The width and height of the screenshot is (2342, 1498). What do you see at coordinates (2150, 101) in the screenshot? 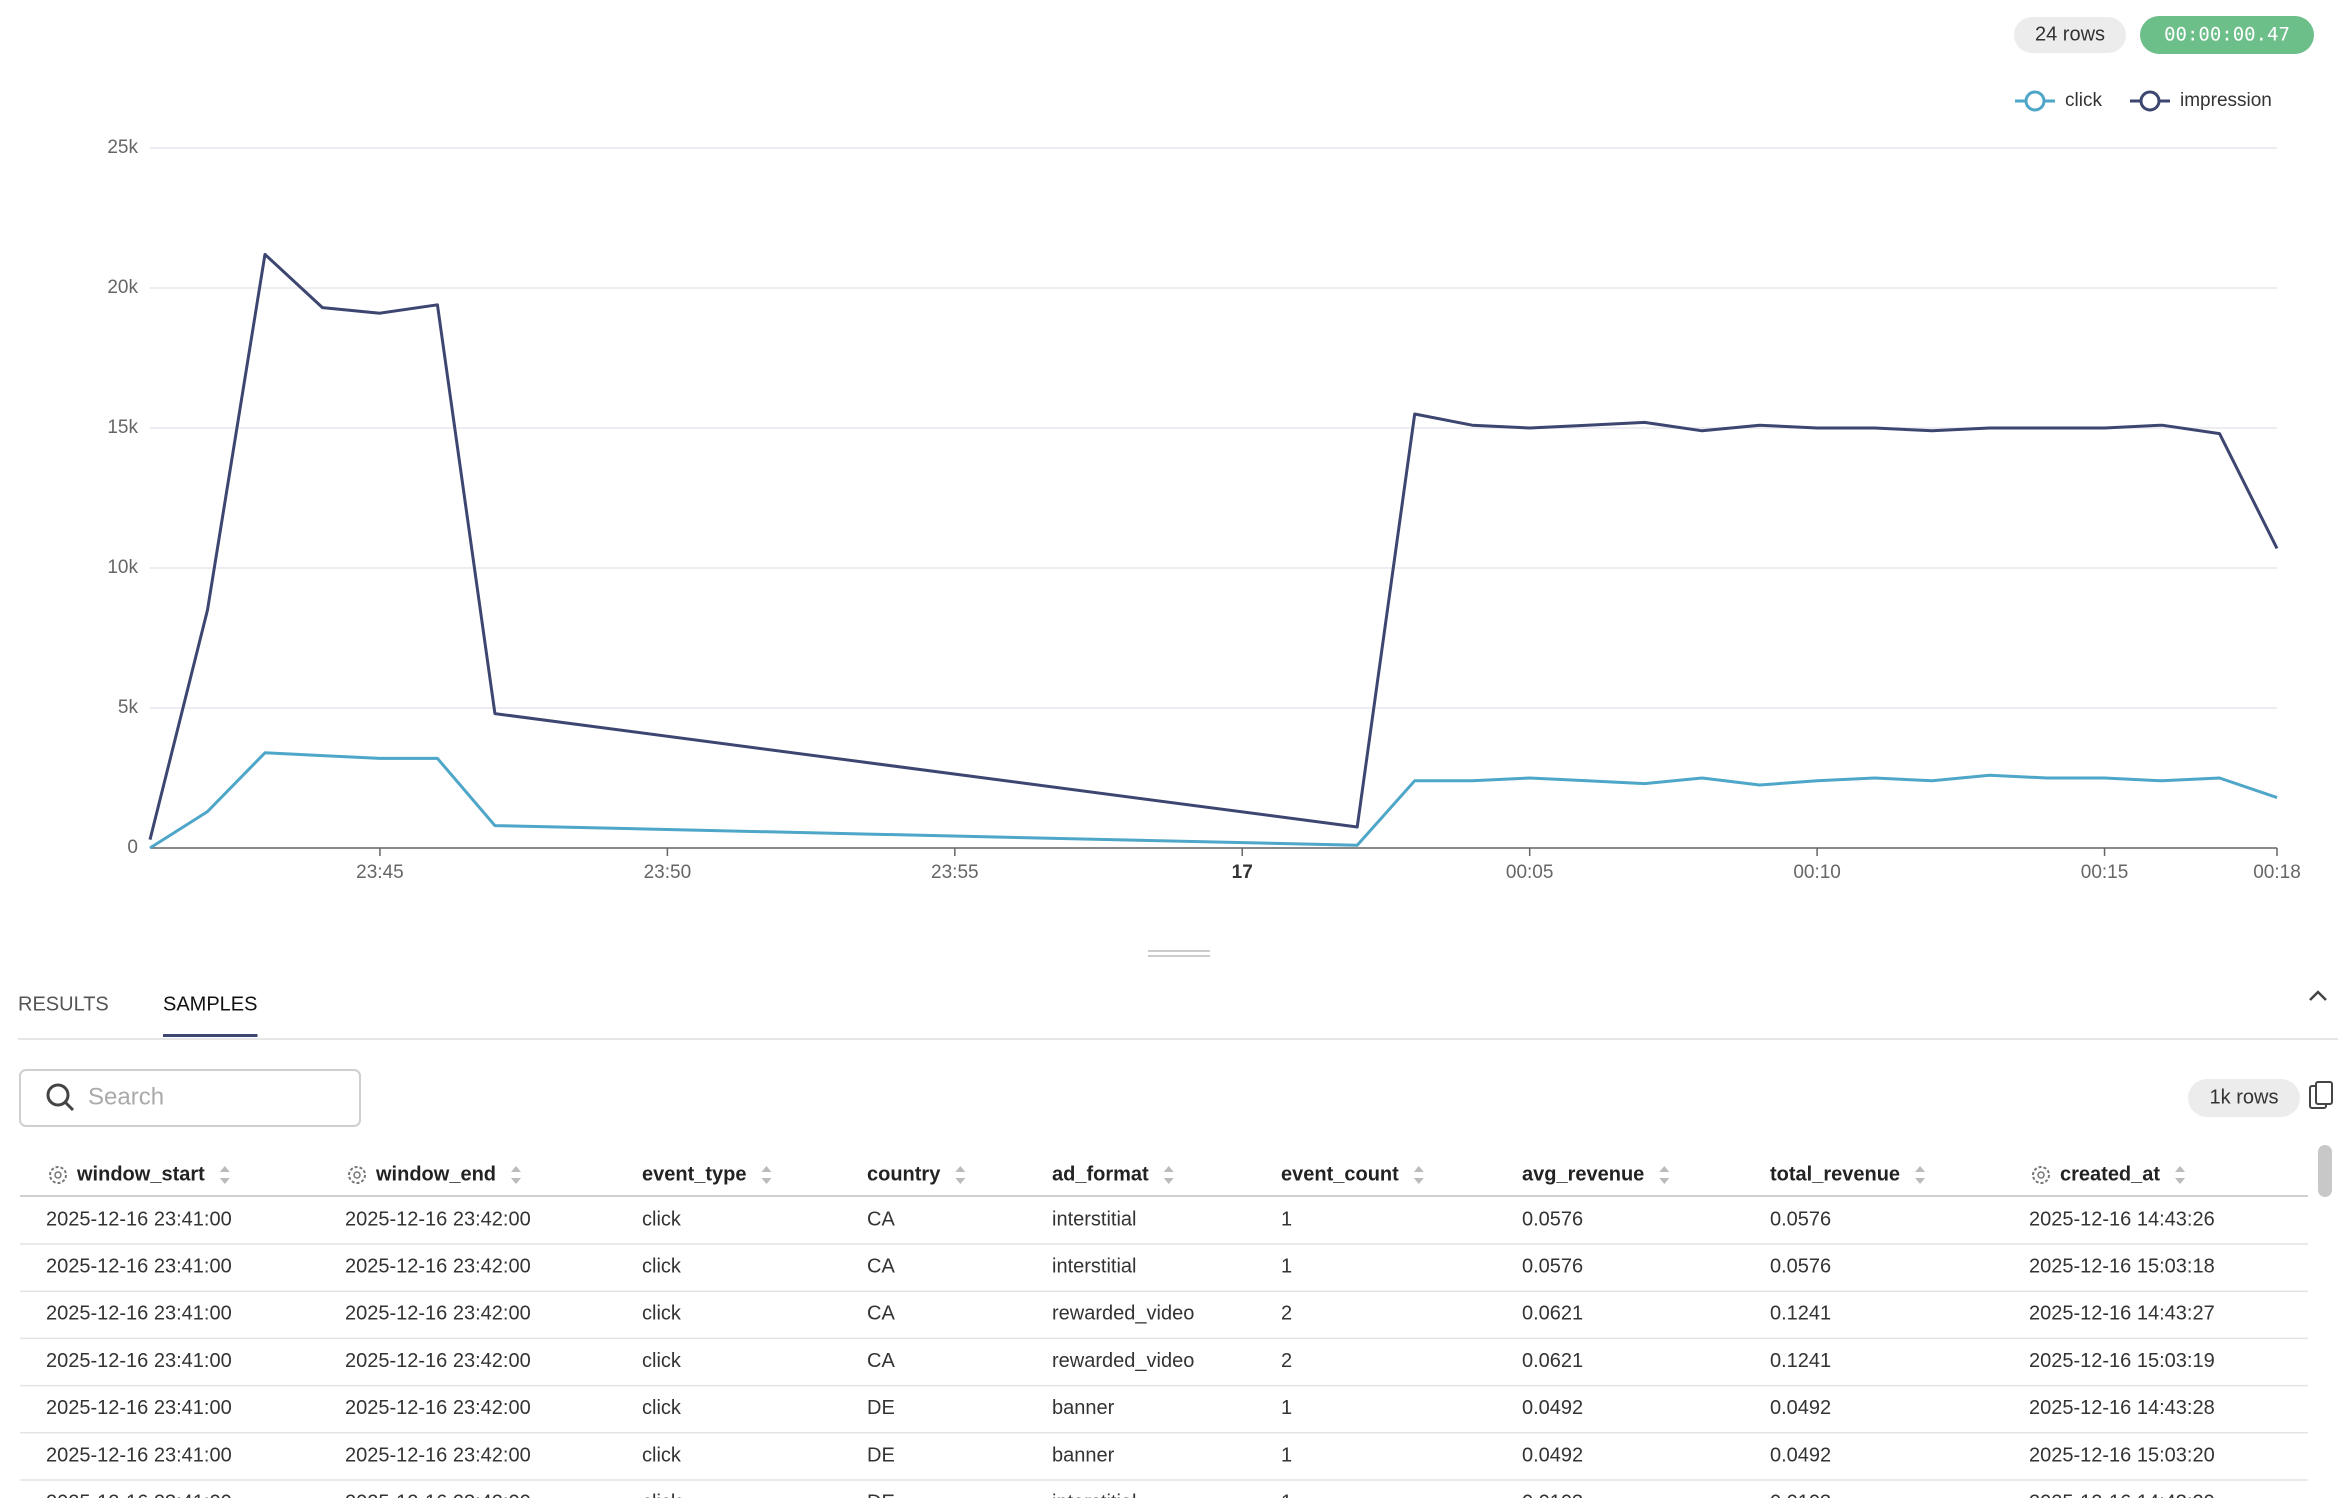
I see `legend-swatch` at bounding box center [2150, 101].